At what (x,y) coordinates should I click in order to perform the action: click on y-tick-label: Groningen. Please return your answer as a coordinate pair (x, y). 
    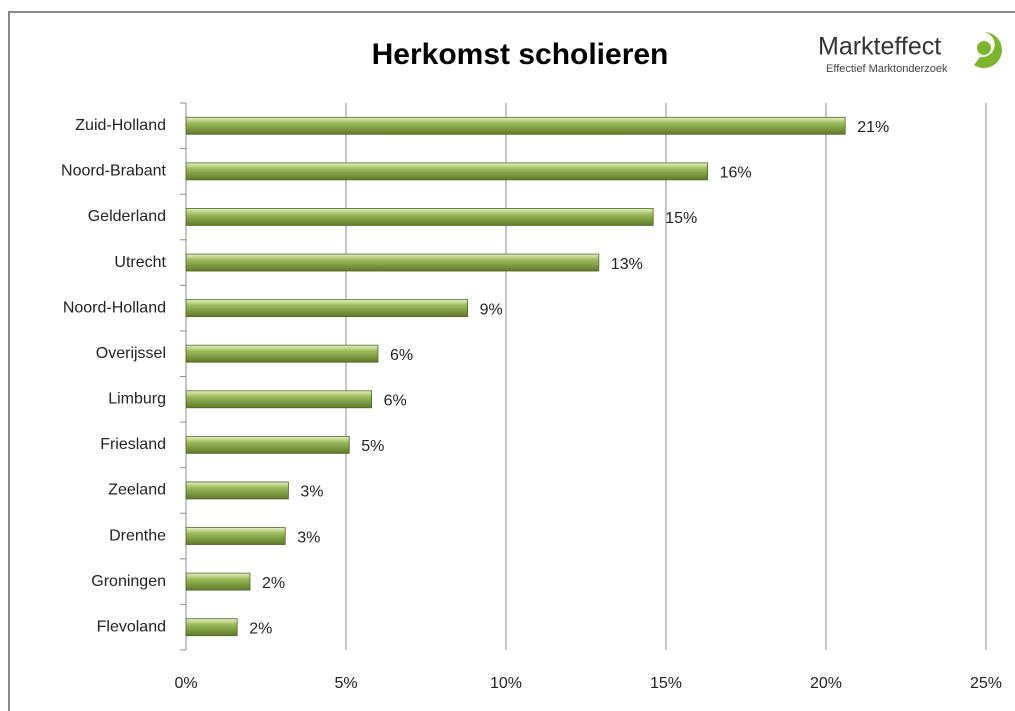
    Looking at the image, I should click on (128, 581).